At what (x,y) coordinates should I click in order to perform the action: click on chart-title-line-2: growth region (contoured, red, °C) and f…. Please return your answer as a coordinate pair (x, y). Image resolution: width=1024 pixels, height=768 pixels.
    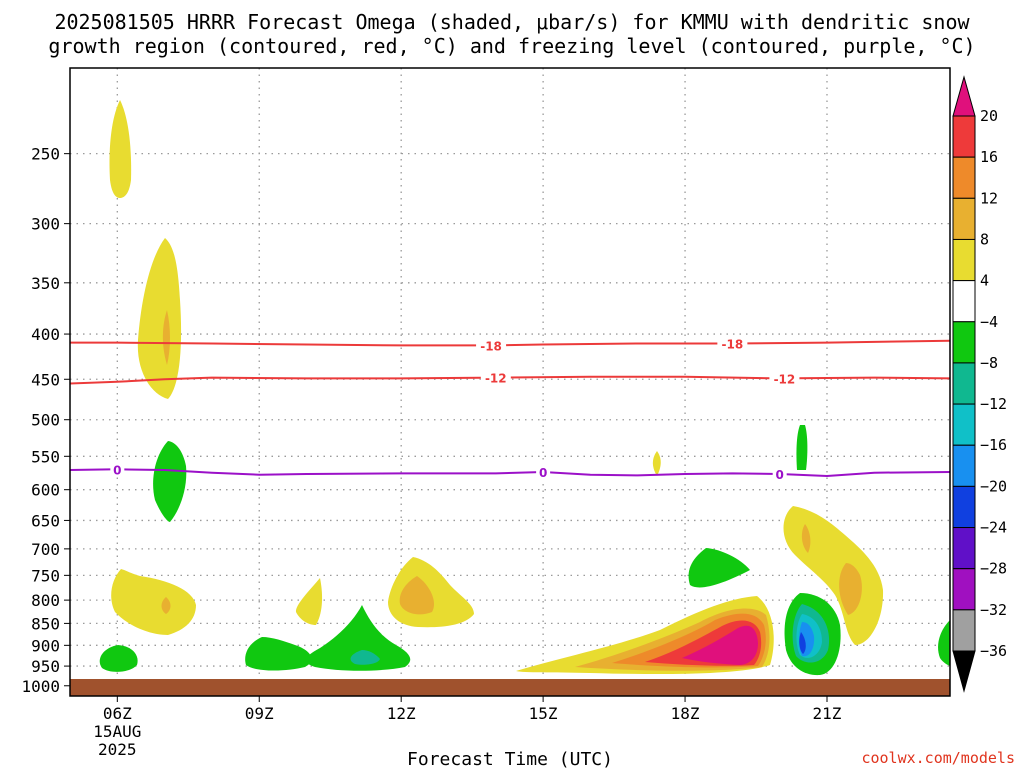
    Looking at the image, I should click on (511, 46).